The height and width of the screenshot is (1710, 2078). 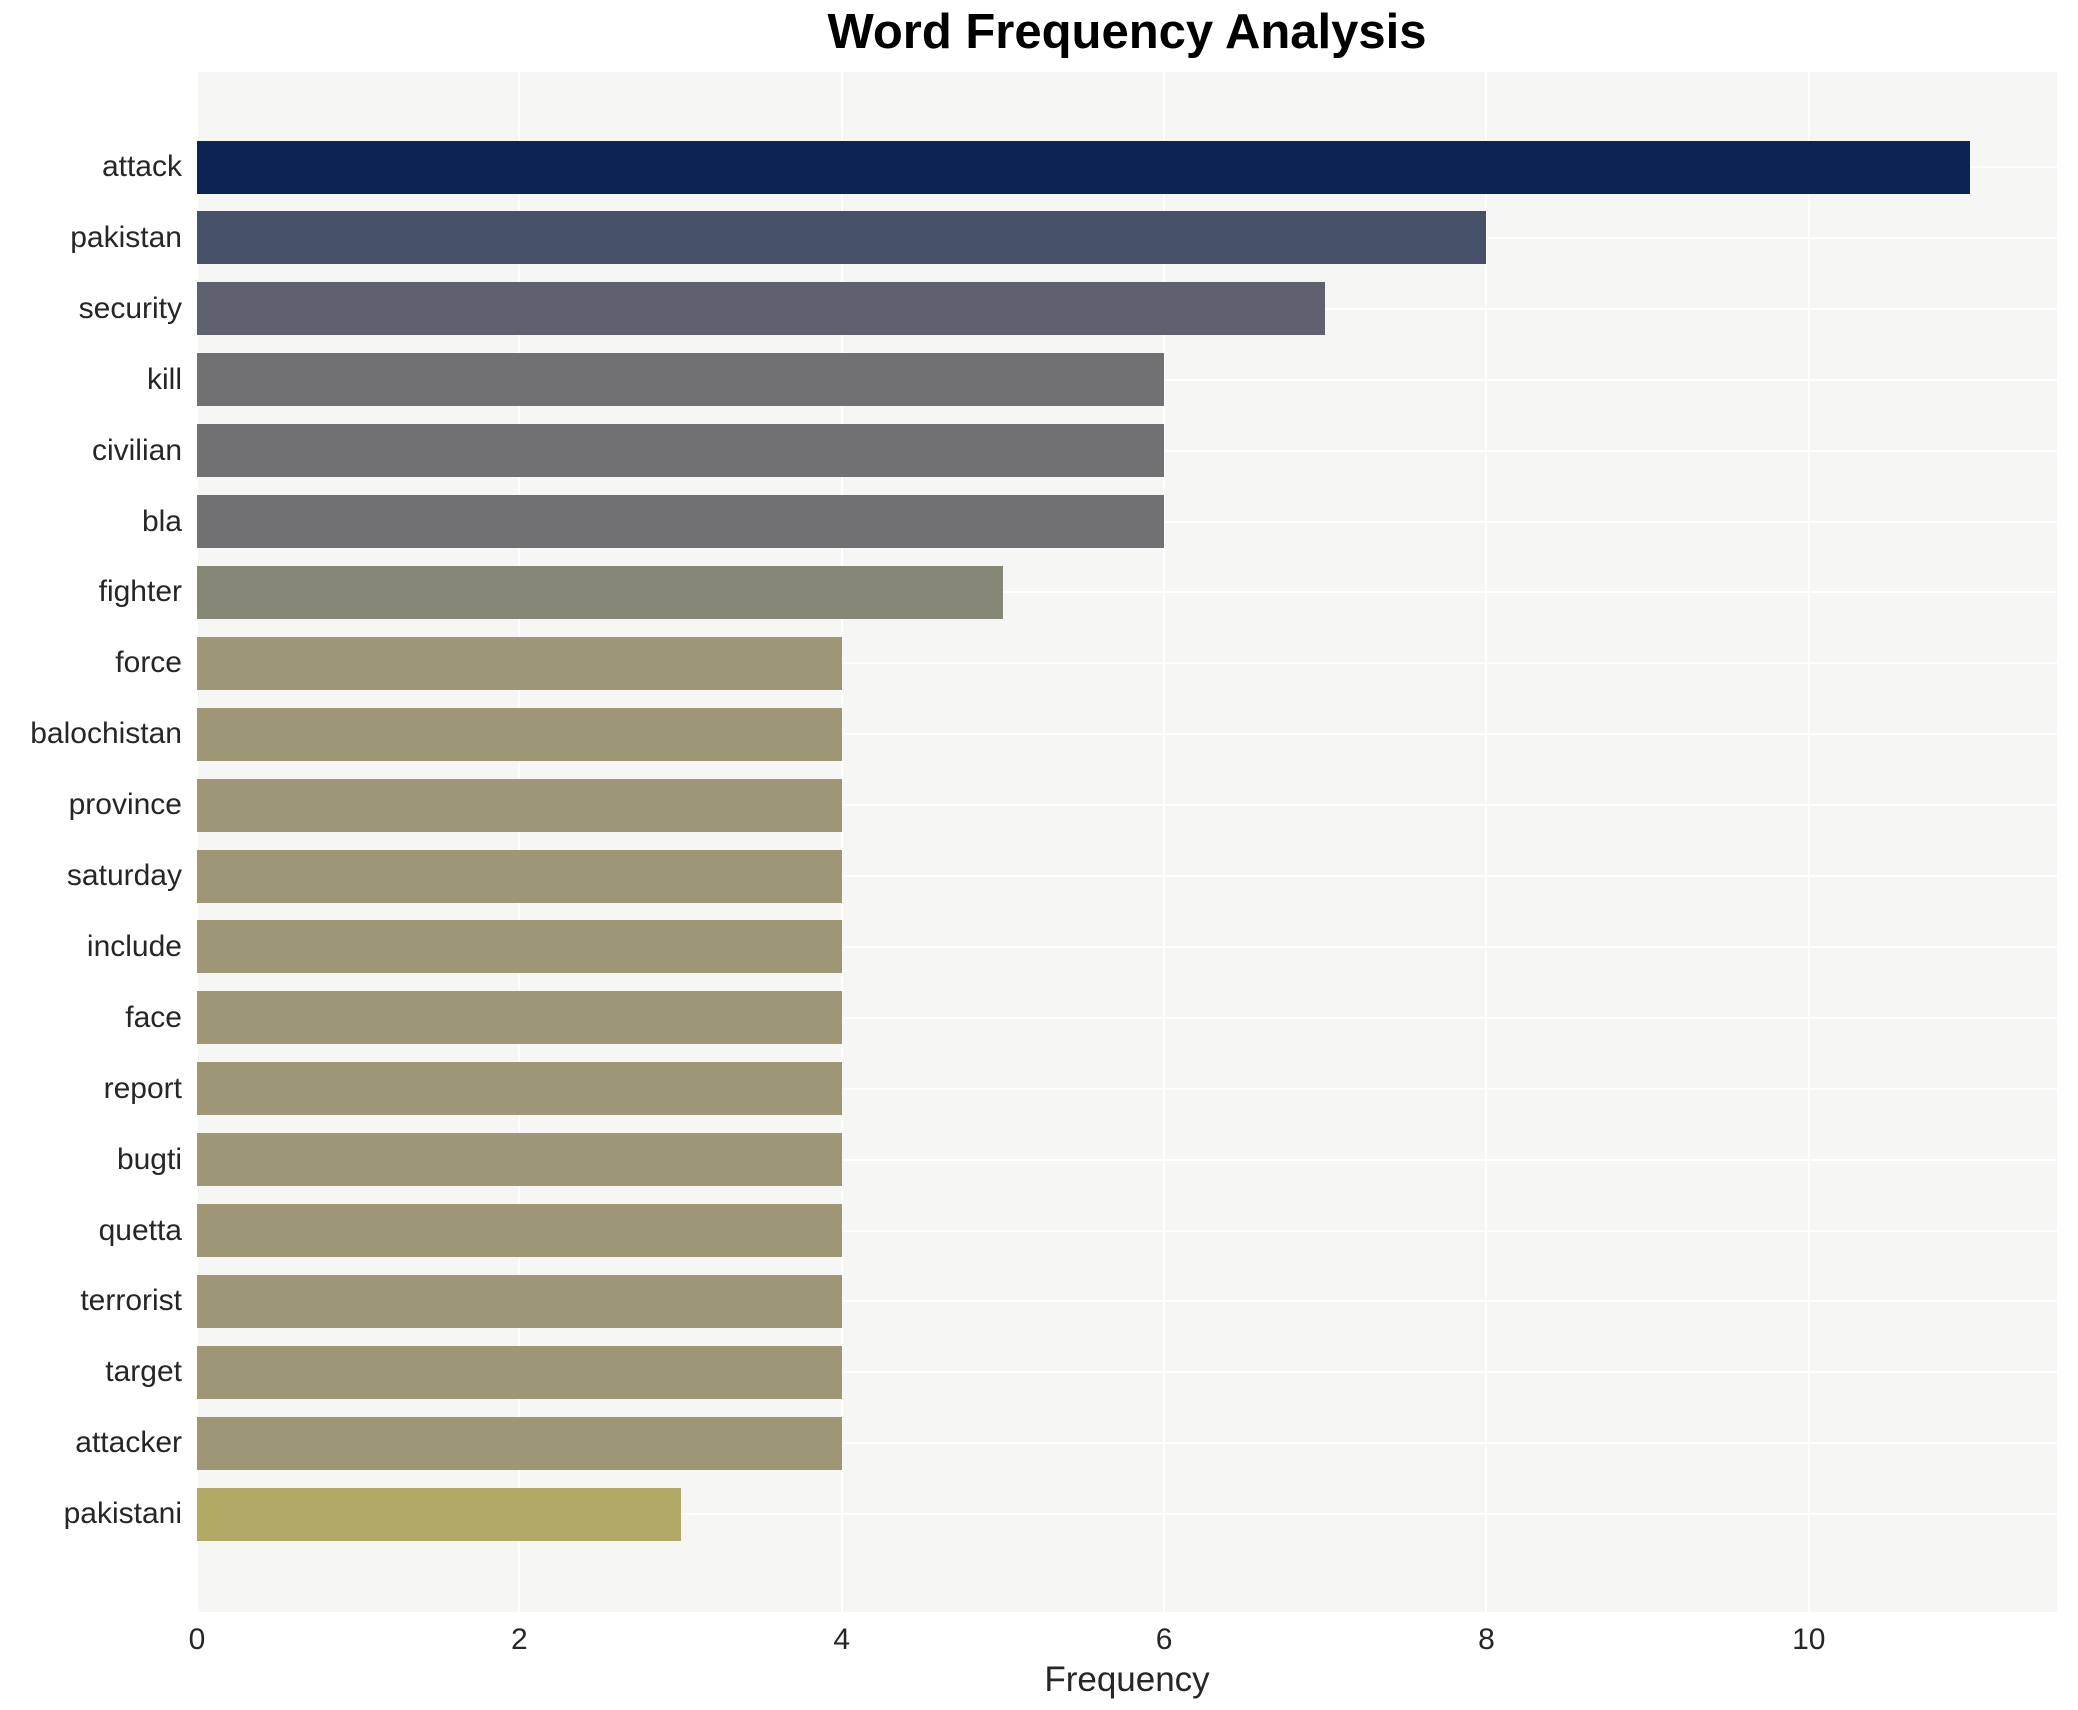 I want to click on y-axis-label-force: force, so click(x=148, y=663).